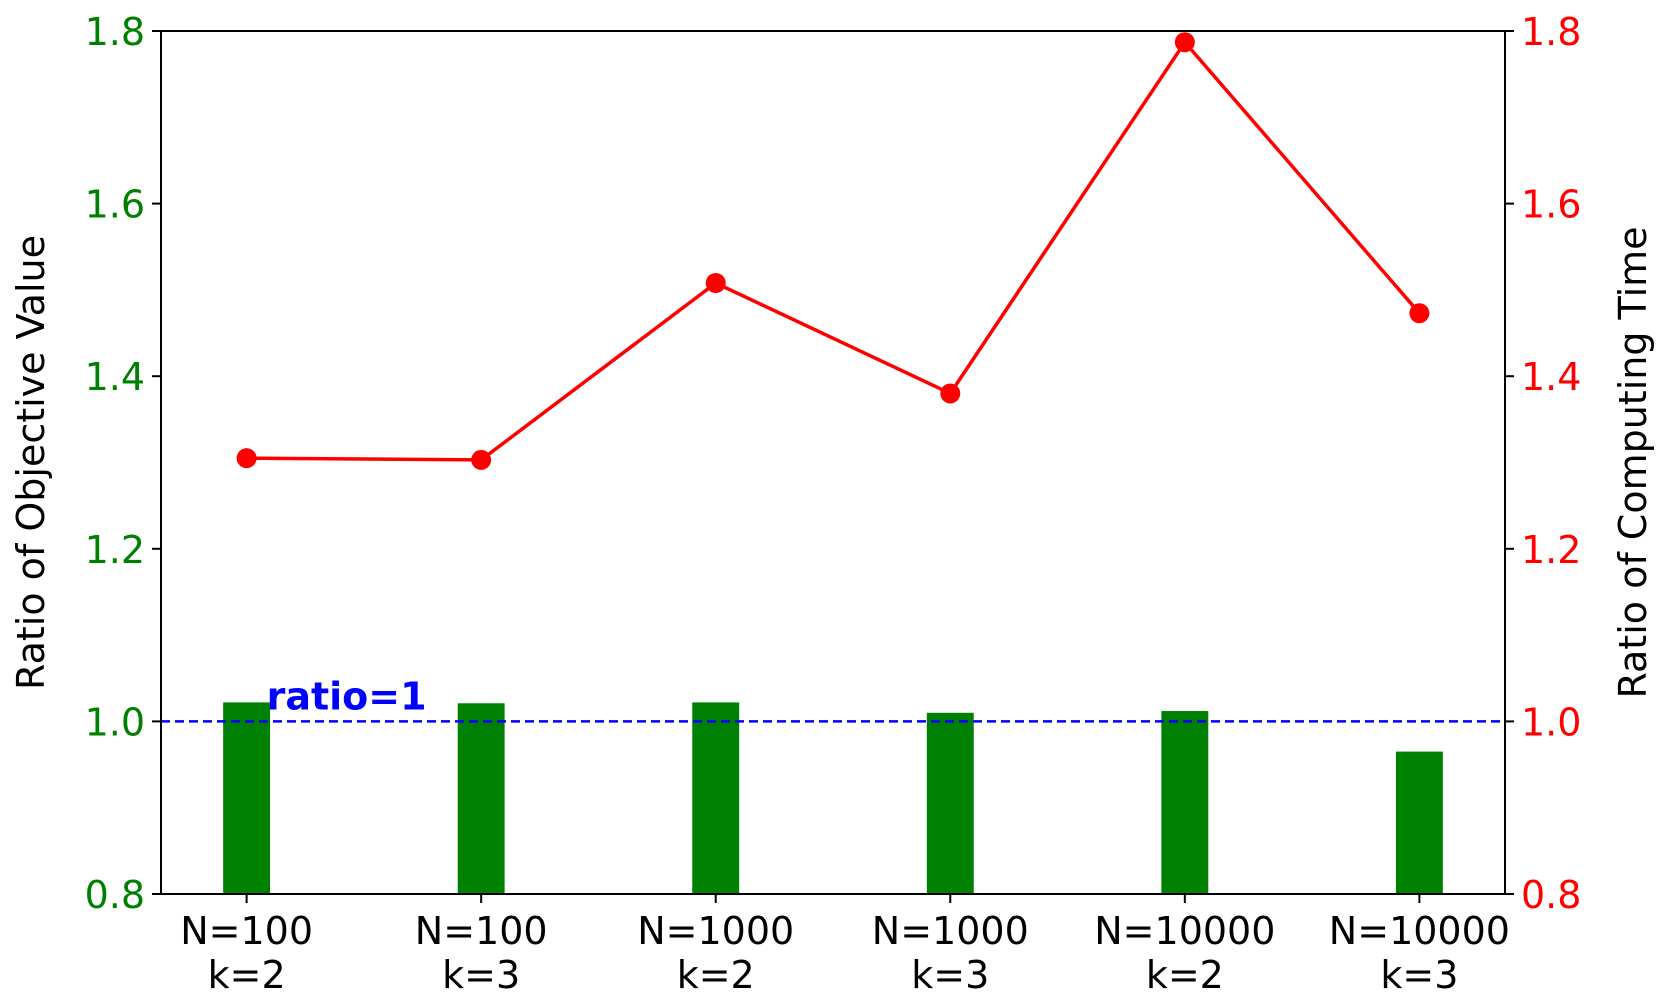 Image resolution: width=1659 pixels, height=1007 pixels. What do you see at coordinates (115, 377) in the screenshot?
I see `y-tick-label: 1.4` at bounding box center [115, 377].